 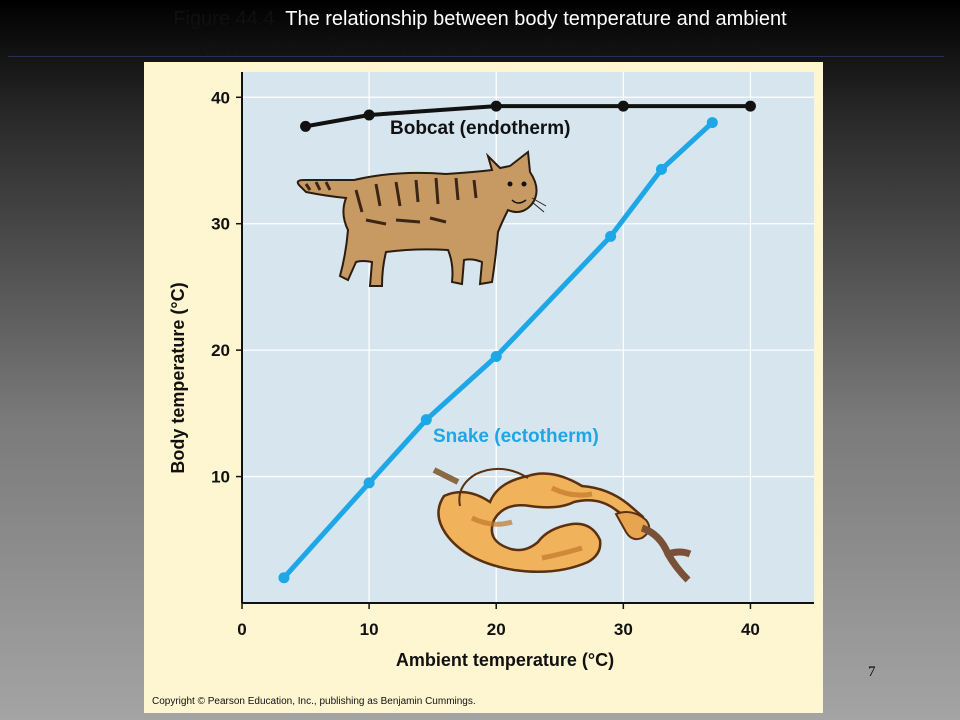 I want to click on snake-icon, so click(x=562, y=525).